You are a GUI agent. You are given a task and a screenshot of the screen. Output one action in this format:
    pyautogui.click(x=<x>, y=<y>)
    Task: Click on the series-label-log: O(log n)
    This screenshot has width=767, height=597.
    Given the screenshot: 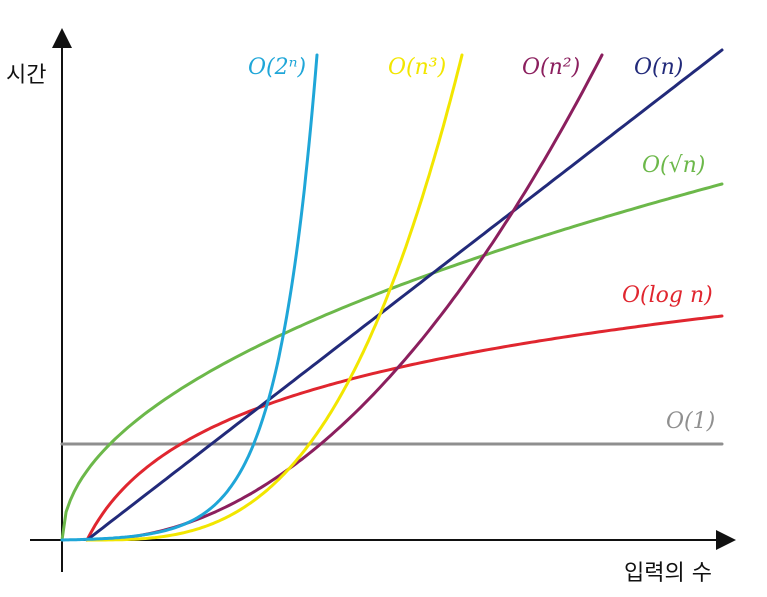 What is the action you would take?
    pyautogui.click(x=667, y=295)
    